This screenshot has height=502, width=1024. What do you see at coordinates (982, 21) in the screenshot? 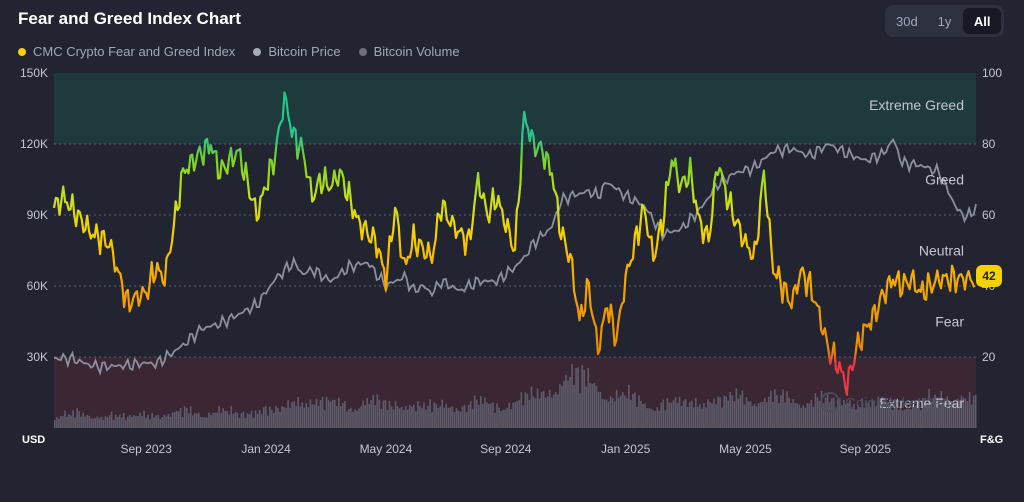
I see `range-all-button: All` at bounding box center [982, 21].